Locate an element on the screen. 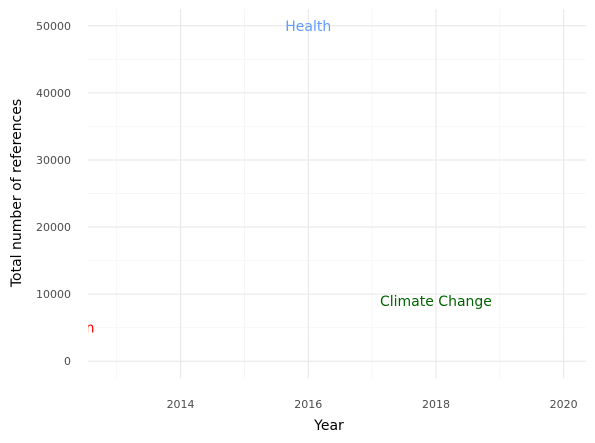 The image size is (595, 443). y-tick-label: 50000 is located at coordinates (53, 26).